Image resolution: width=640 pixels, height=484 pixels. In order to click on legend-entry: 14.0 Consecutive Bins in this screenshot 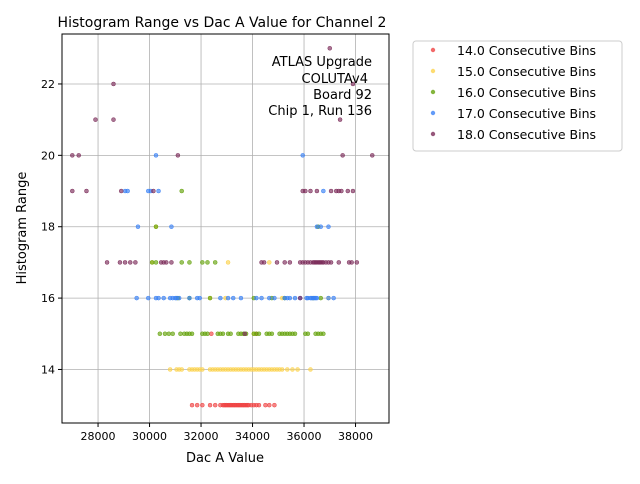, I will do `click(526, 50)`.